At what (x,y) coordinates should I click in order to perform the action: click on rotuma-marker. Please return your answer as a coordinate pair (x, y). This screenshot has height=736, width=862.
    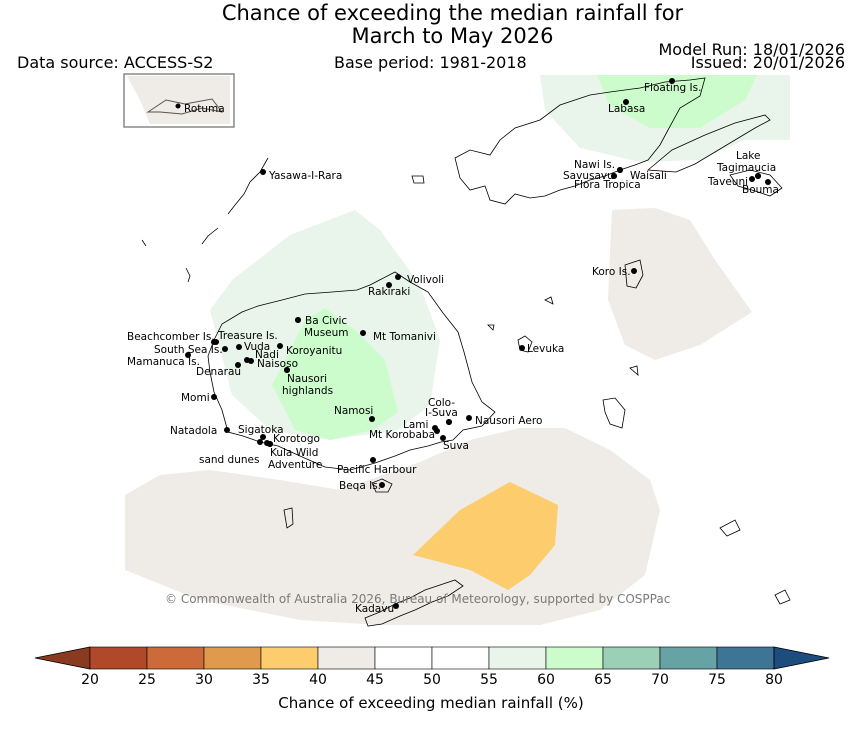
    Looking at the image, I should click on (178, 106).